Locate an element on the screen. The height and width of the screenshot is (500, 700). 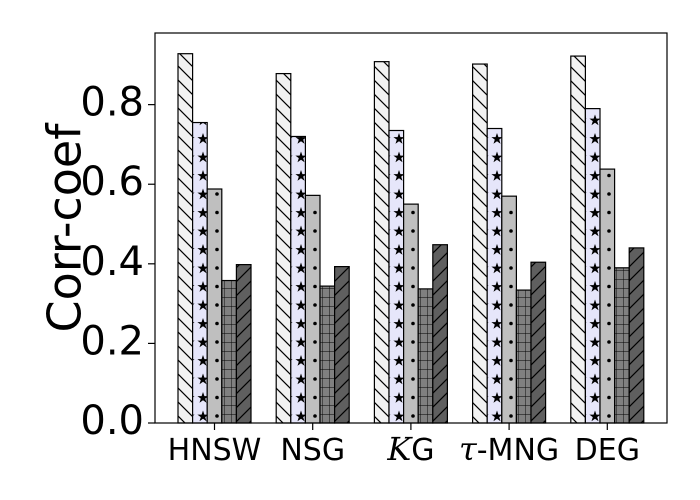
bar-s1-c4 is located at coordinates (480, 243).